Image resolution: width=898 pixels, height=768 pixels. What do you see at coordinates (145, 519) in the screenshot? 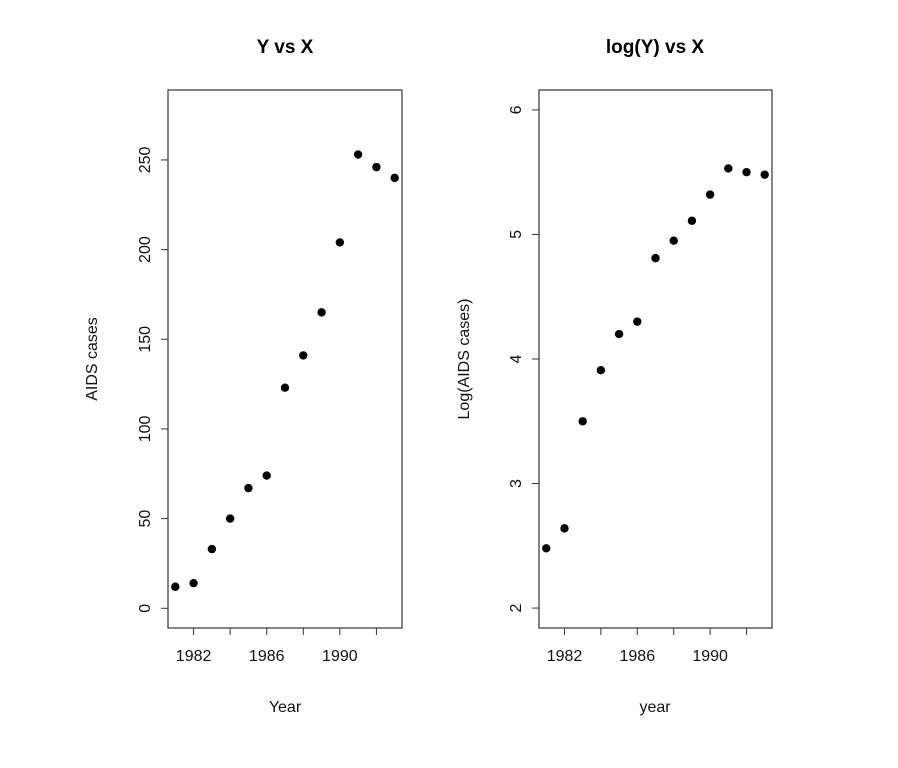
I see `y-tick-label: 50` at bounding box center [145, 519].